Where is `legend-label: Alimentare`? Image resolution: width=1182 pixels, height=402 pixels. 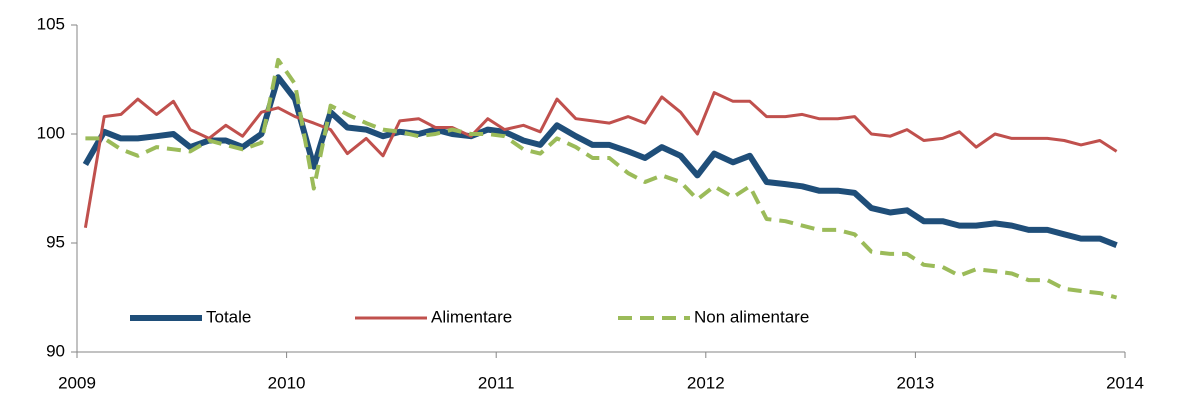
legend-label: Alimentare is located at coordinates (471, 316).